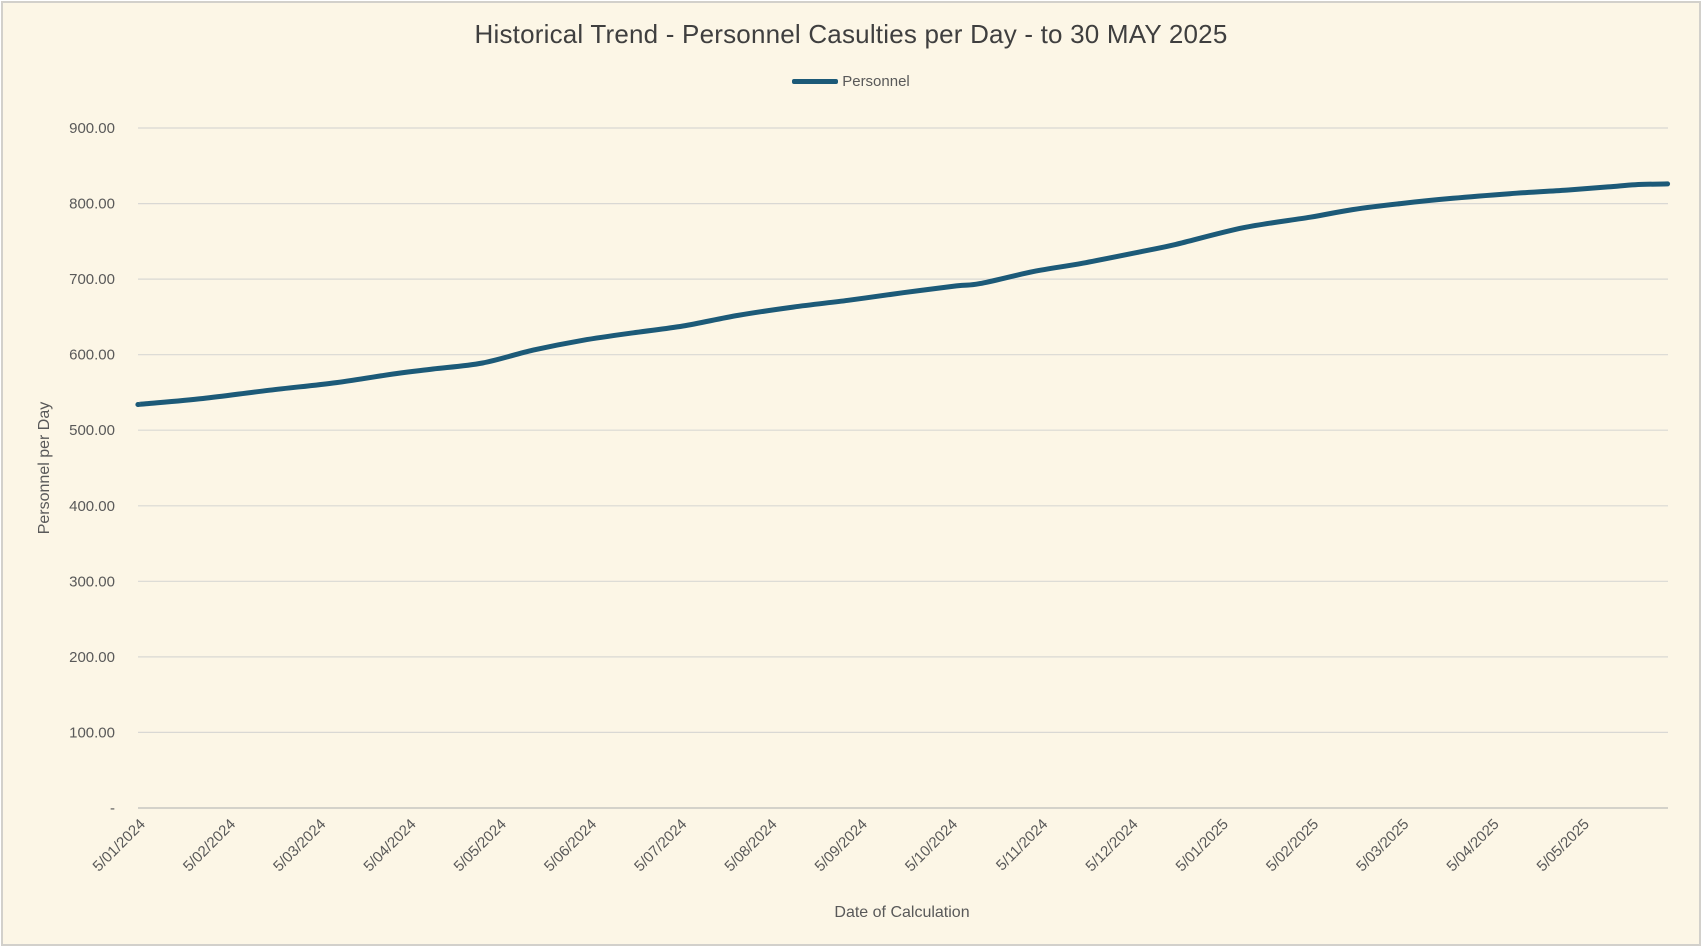 Image resolution: width=1702 pixels, height=947 pixels. I want to click on y-tick-label: 100.00, so click(92, 732).